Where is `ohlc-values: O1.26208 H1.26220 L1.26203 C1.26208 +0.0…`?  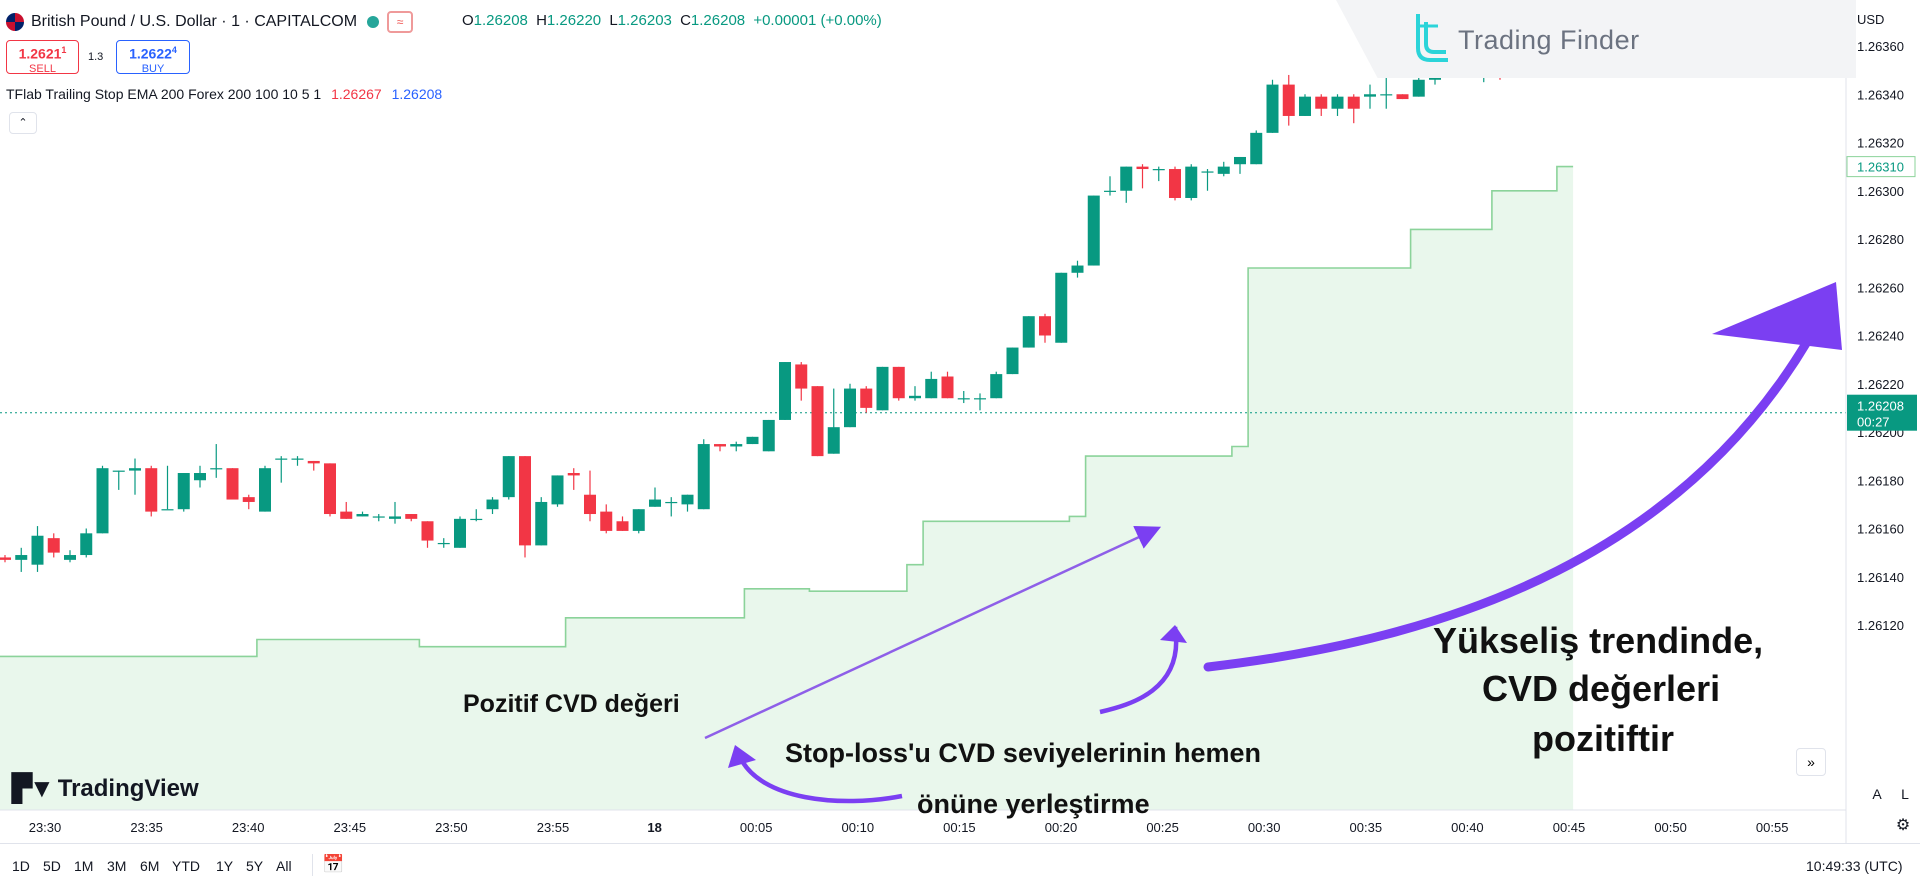 ohlc-values: O1.26208 H1.26220 L1.26203 C1.26208 +0.0… is located at coordinates (674, 20).